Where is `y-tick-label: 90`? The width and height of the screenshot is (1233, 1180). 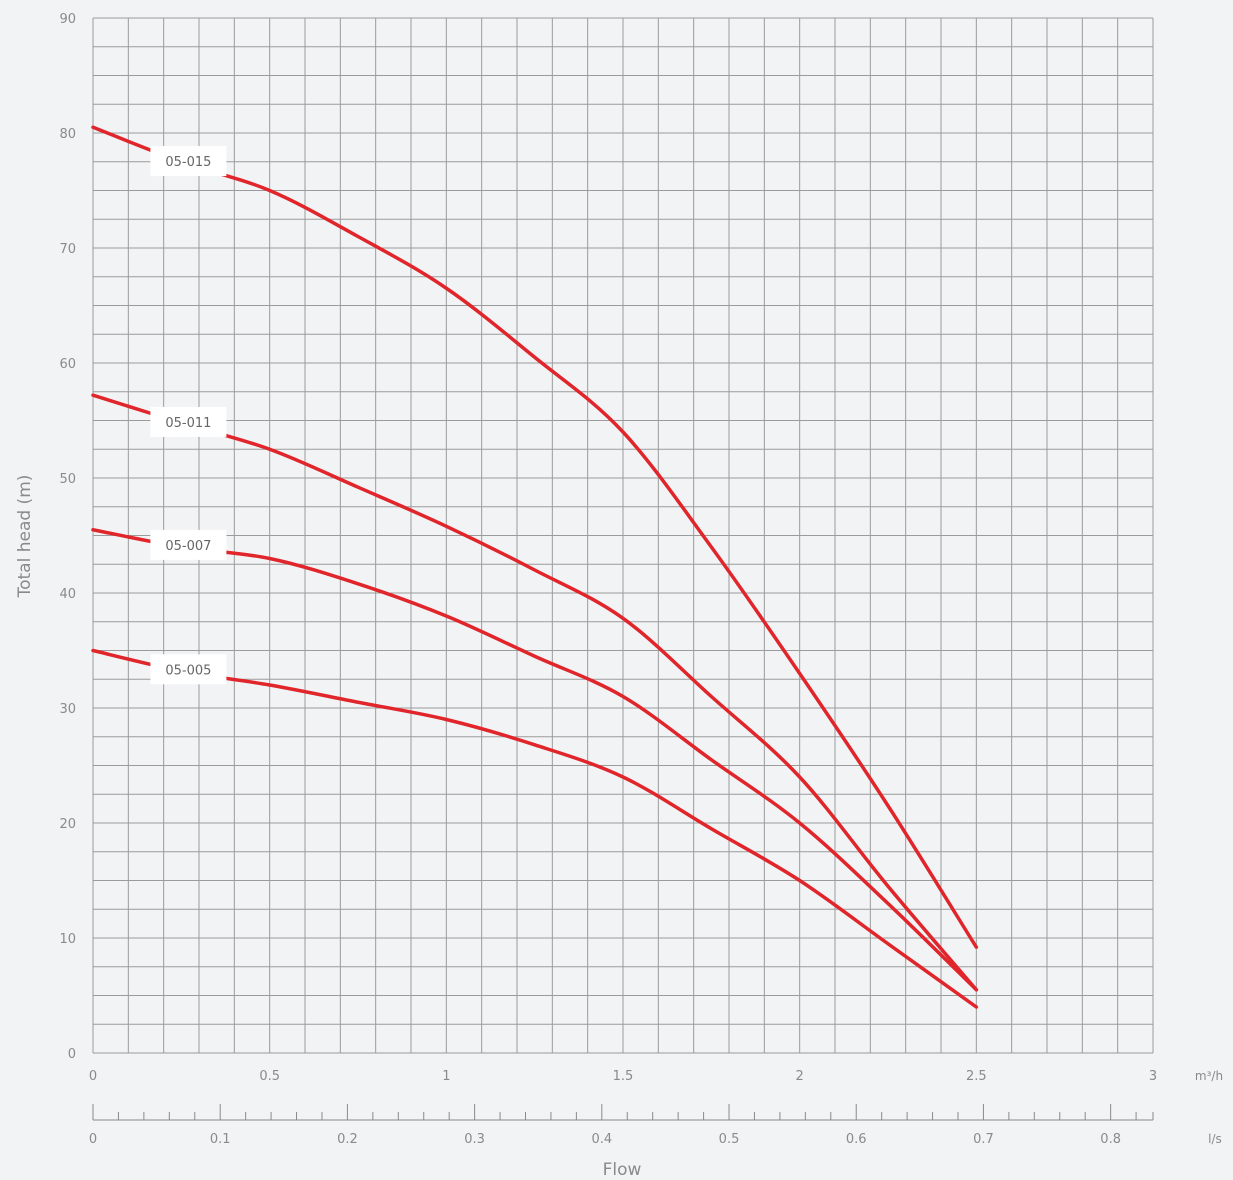 y-tick-label: 90 is located at coordinates (67, 19).